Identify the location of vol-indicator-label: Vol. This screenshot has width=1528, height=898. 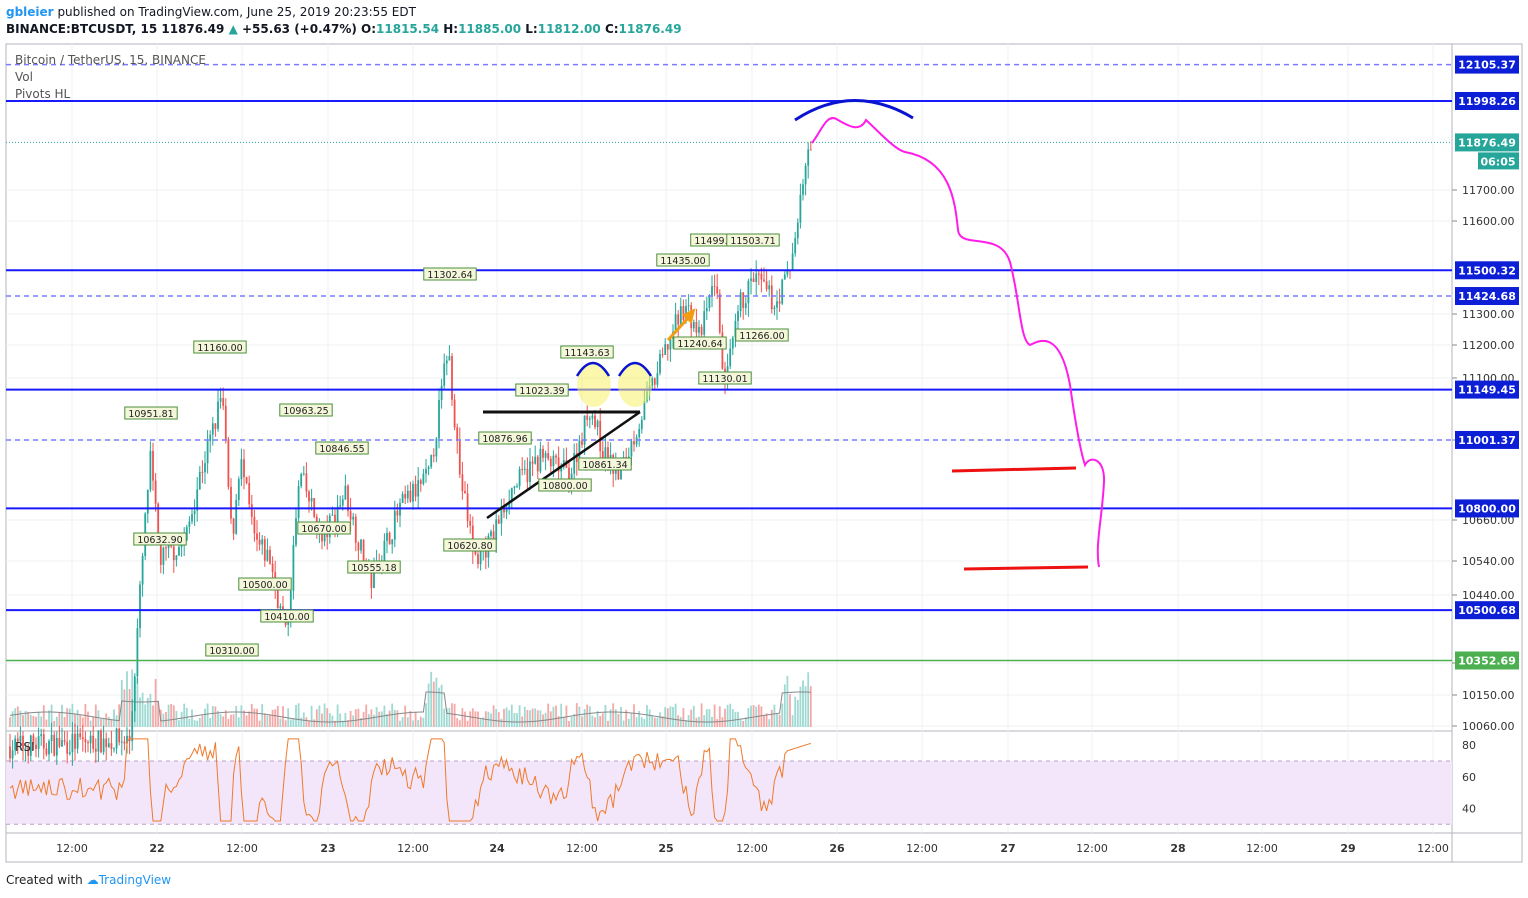
(24, 77).